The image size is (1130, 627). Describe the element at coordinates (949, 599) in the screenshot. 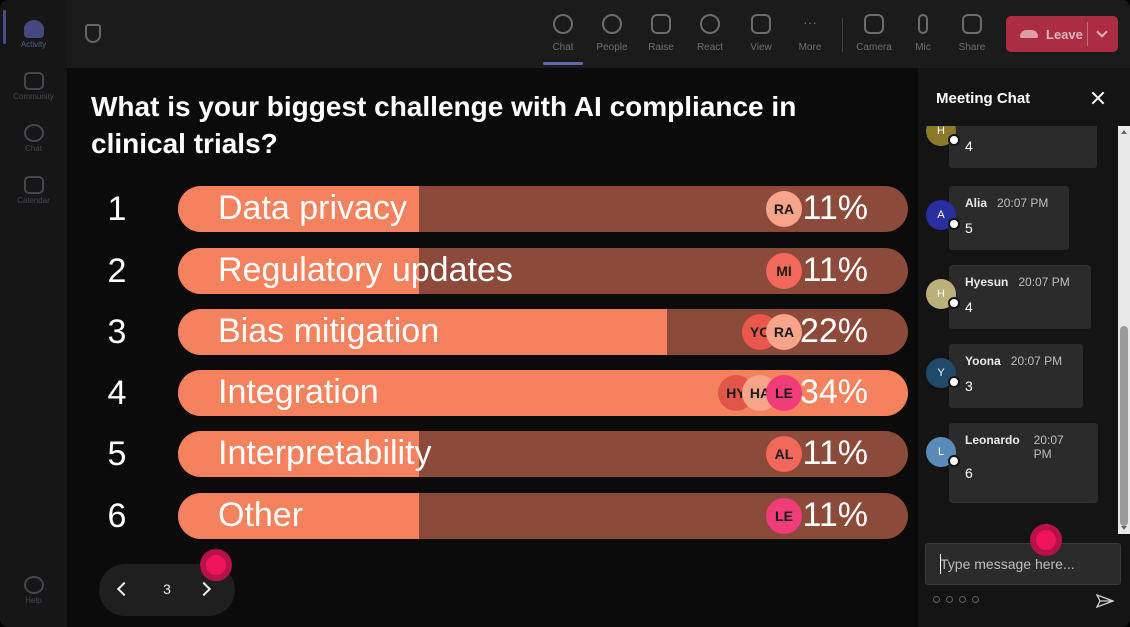

I see `attach-icon` at that location.